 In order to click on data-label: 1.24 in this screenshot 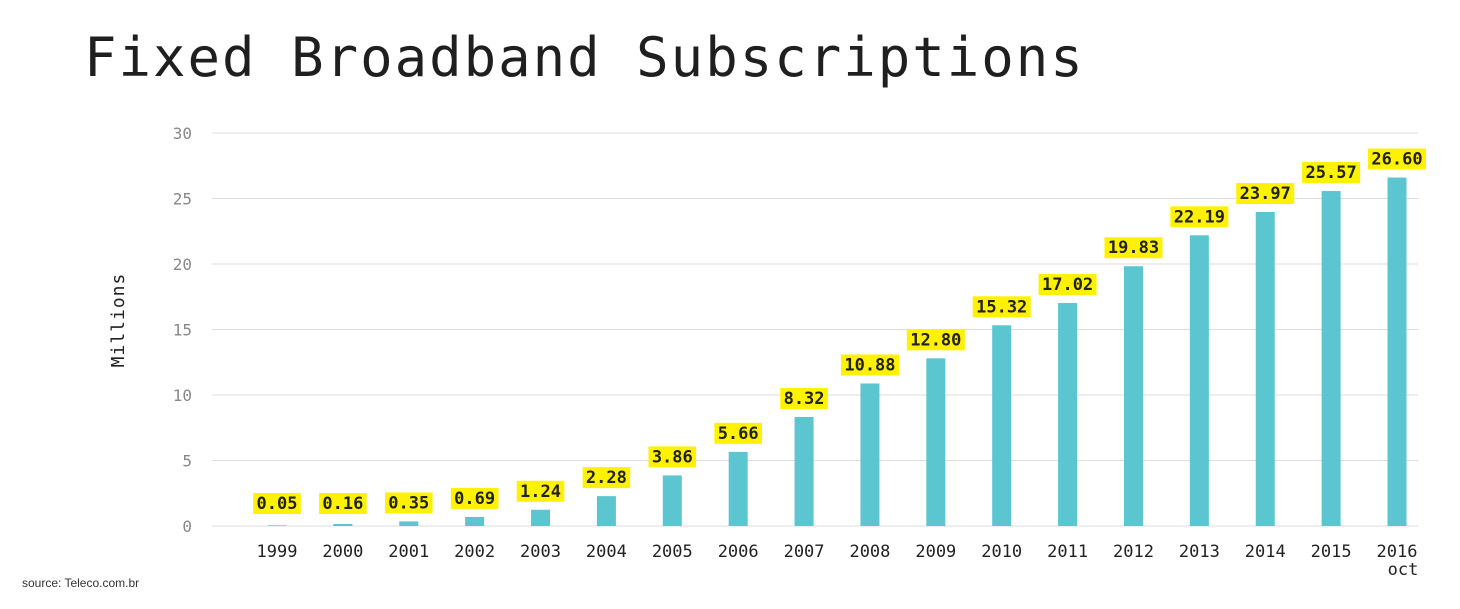, I will do `click(540, 492)`.